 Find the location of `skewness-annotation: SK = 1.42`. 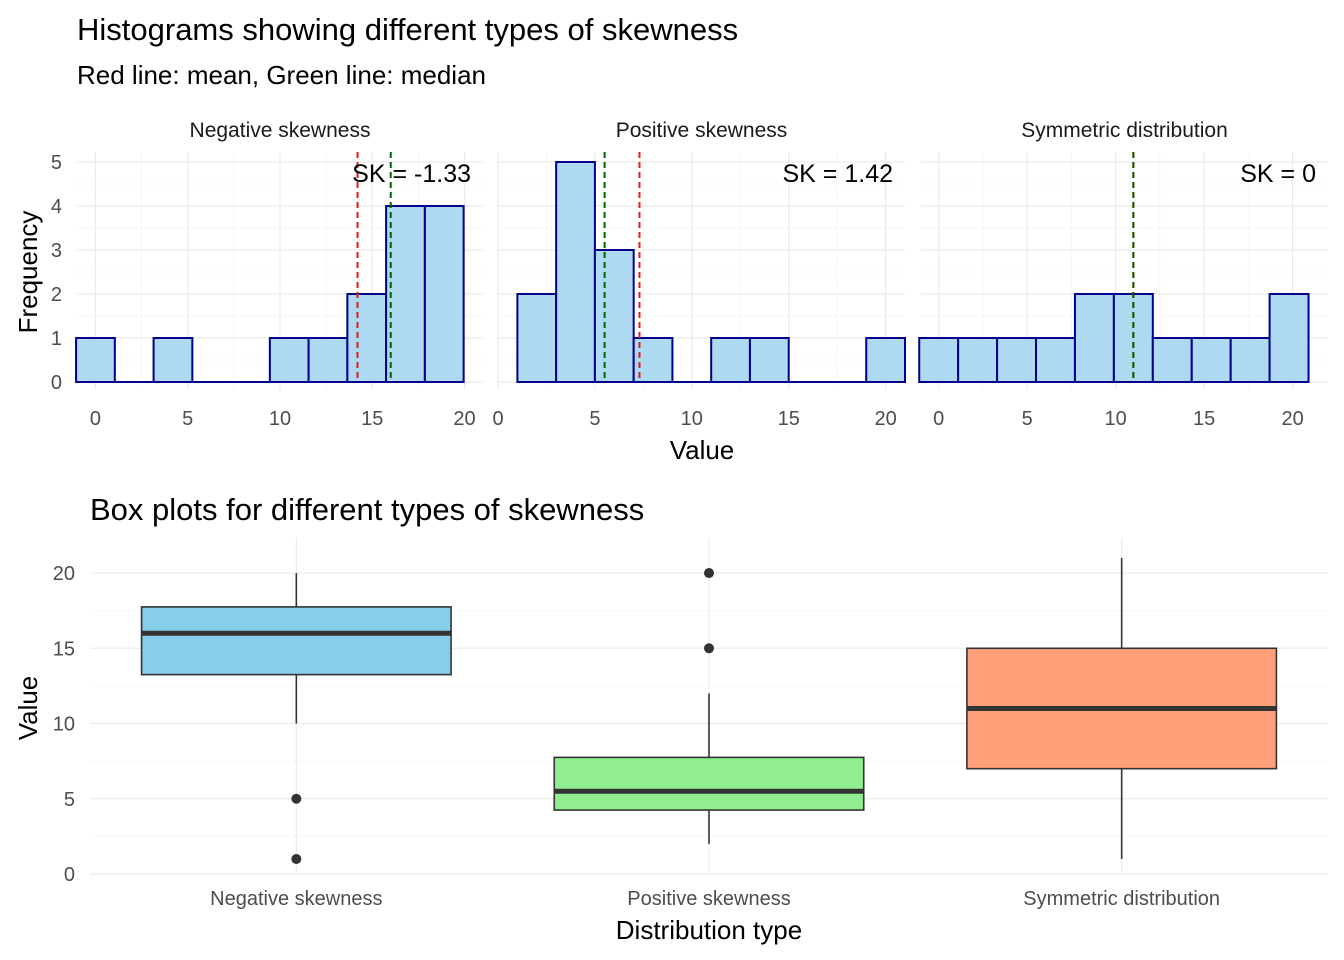

skewness-annotation: SK = 1.42 is located at coordinates (838, 174).